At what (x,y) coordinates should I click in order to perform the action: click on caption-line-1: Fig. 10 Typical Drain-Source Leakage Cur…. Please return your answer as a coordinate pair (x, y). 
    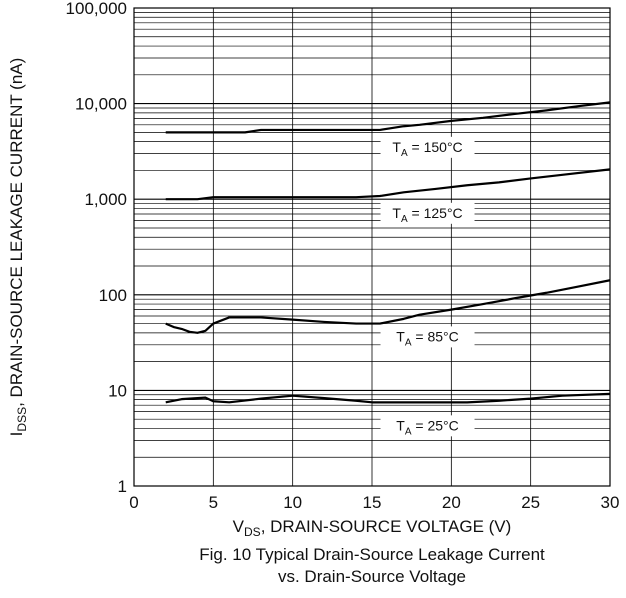
    Looking at the image, I should click on (372, 554).